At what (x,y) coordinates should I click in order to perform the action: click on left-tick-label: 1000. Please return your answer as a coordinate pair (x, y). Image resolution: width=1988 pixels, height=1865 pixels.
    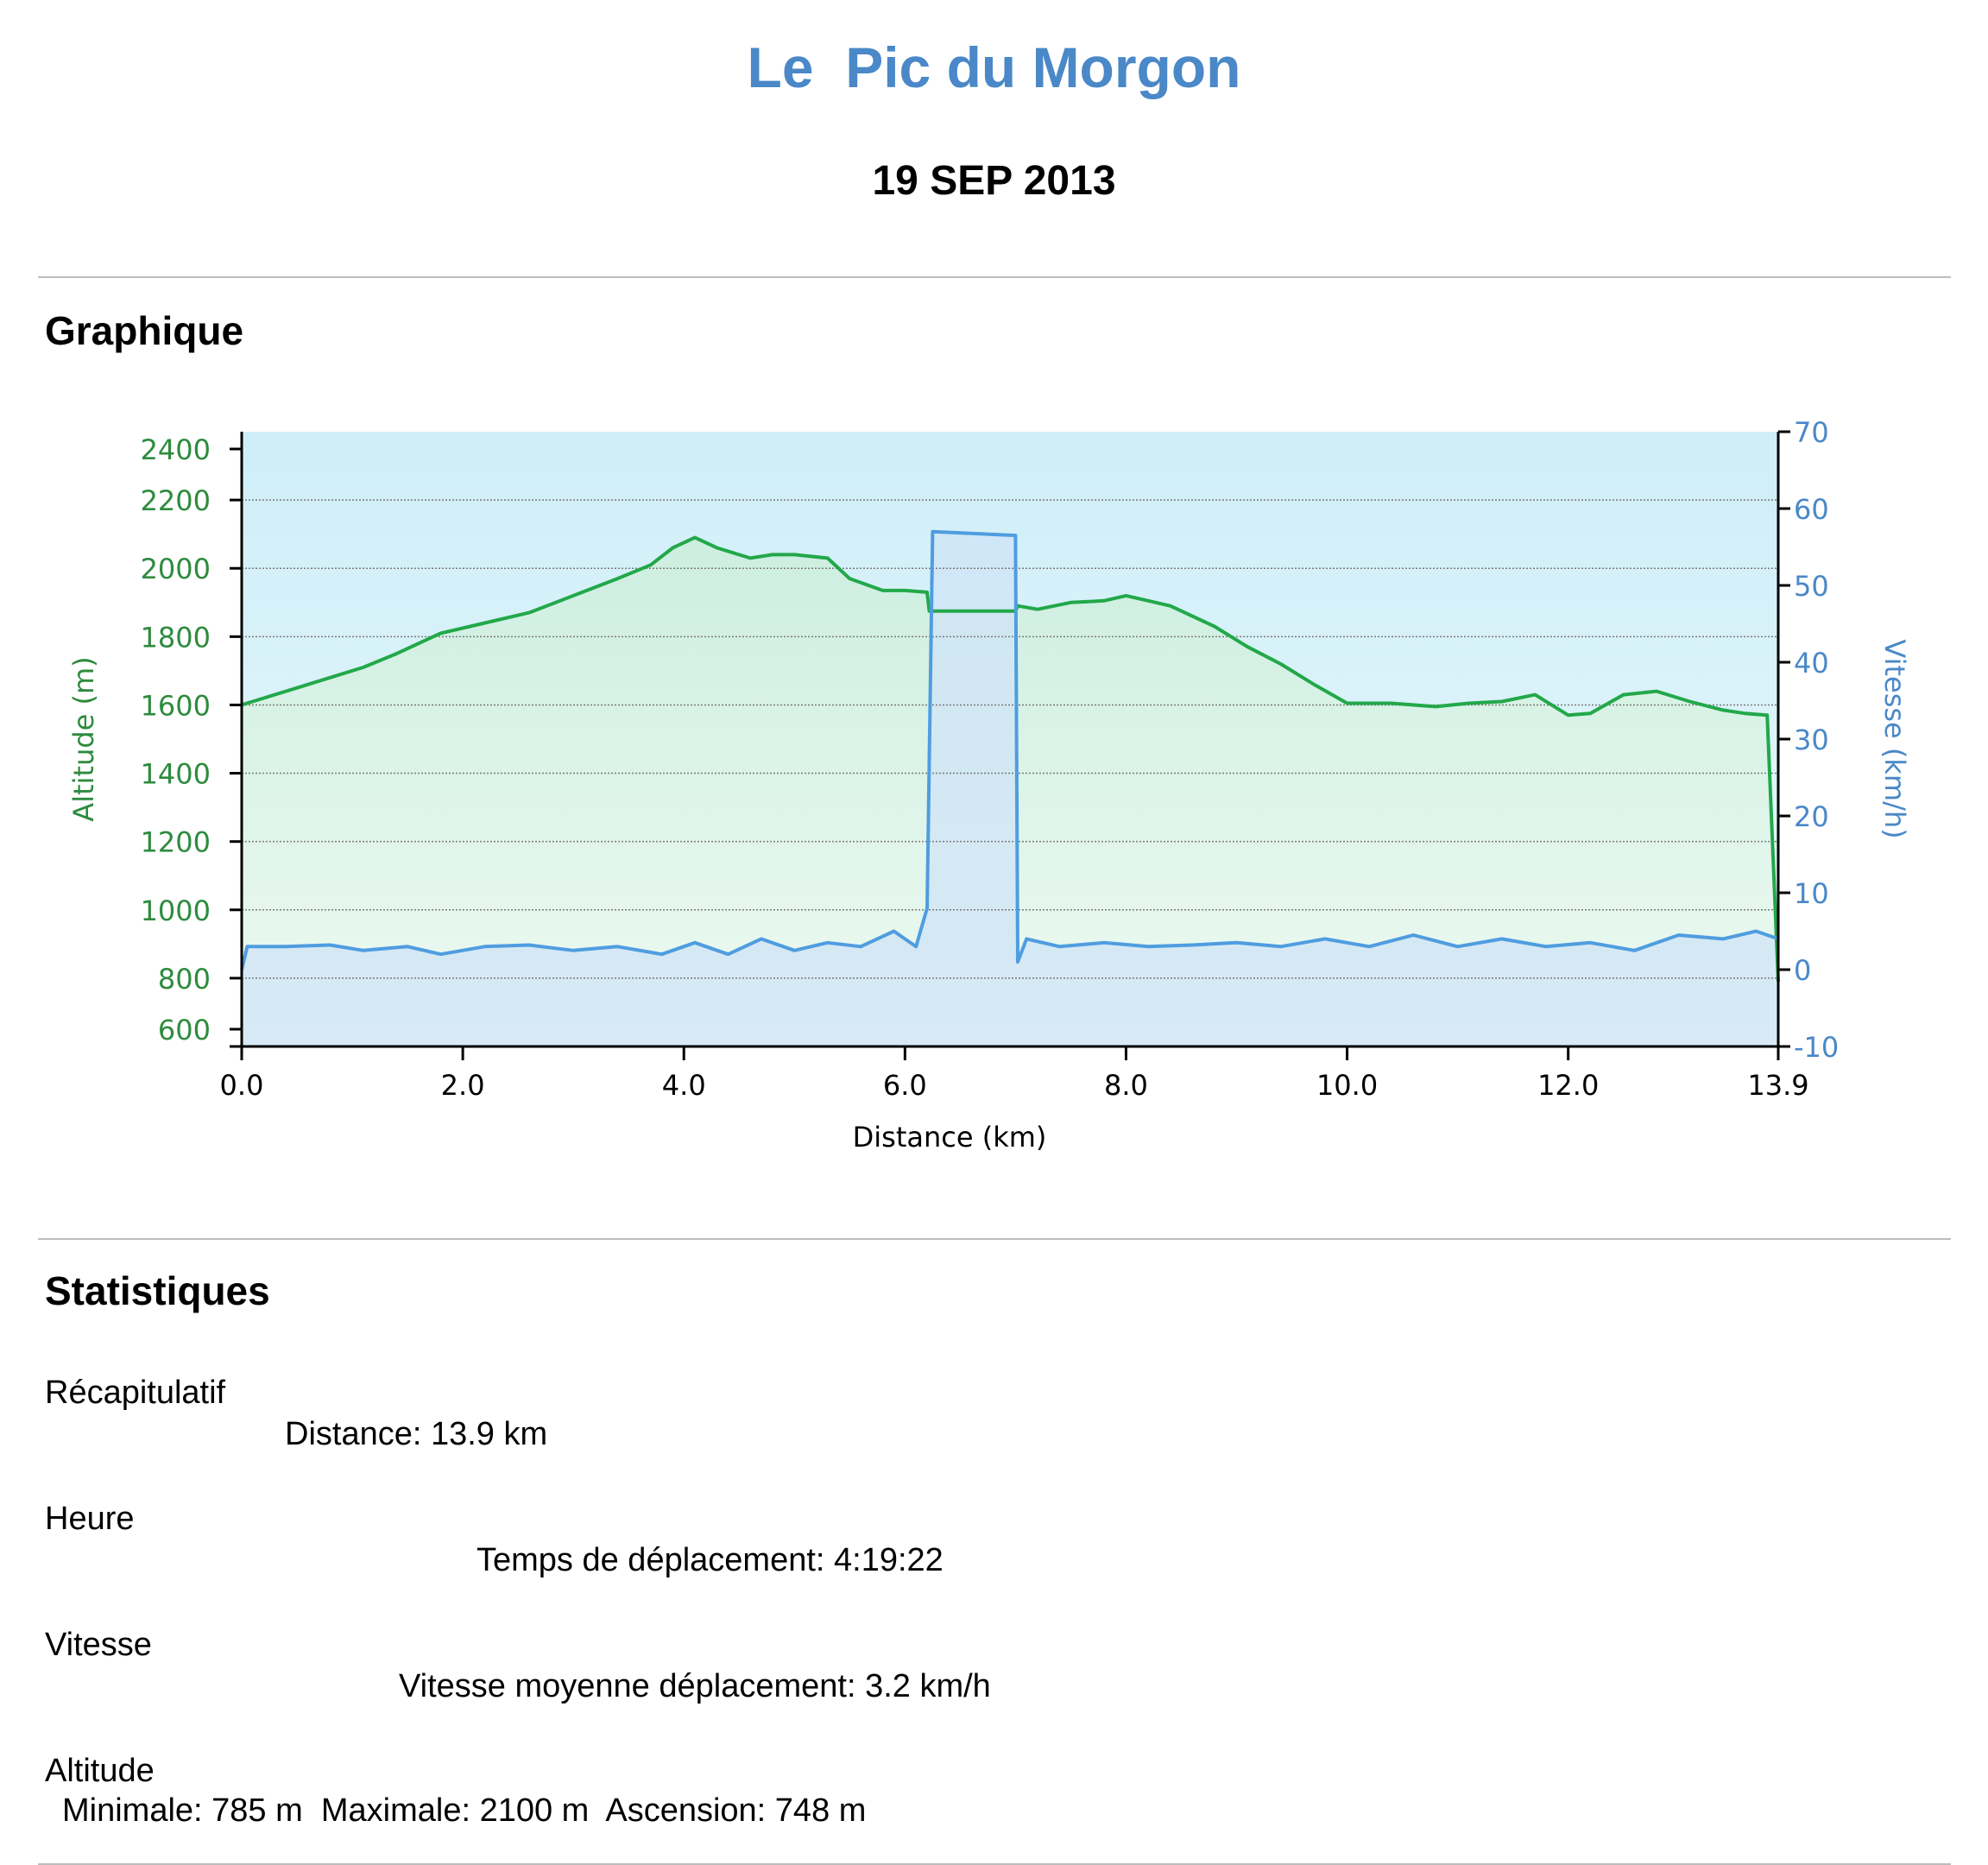
    Looking at the image, I should click on (176, 911).